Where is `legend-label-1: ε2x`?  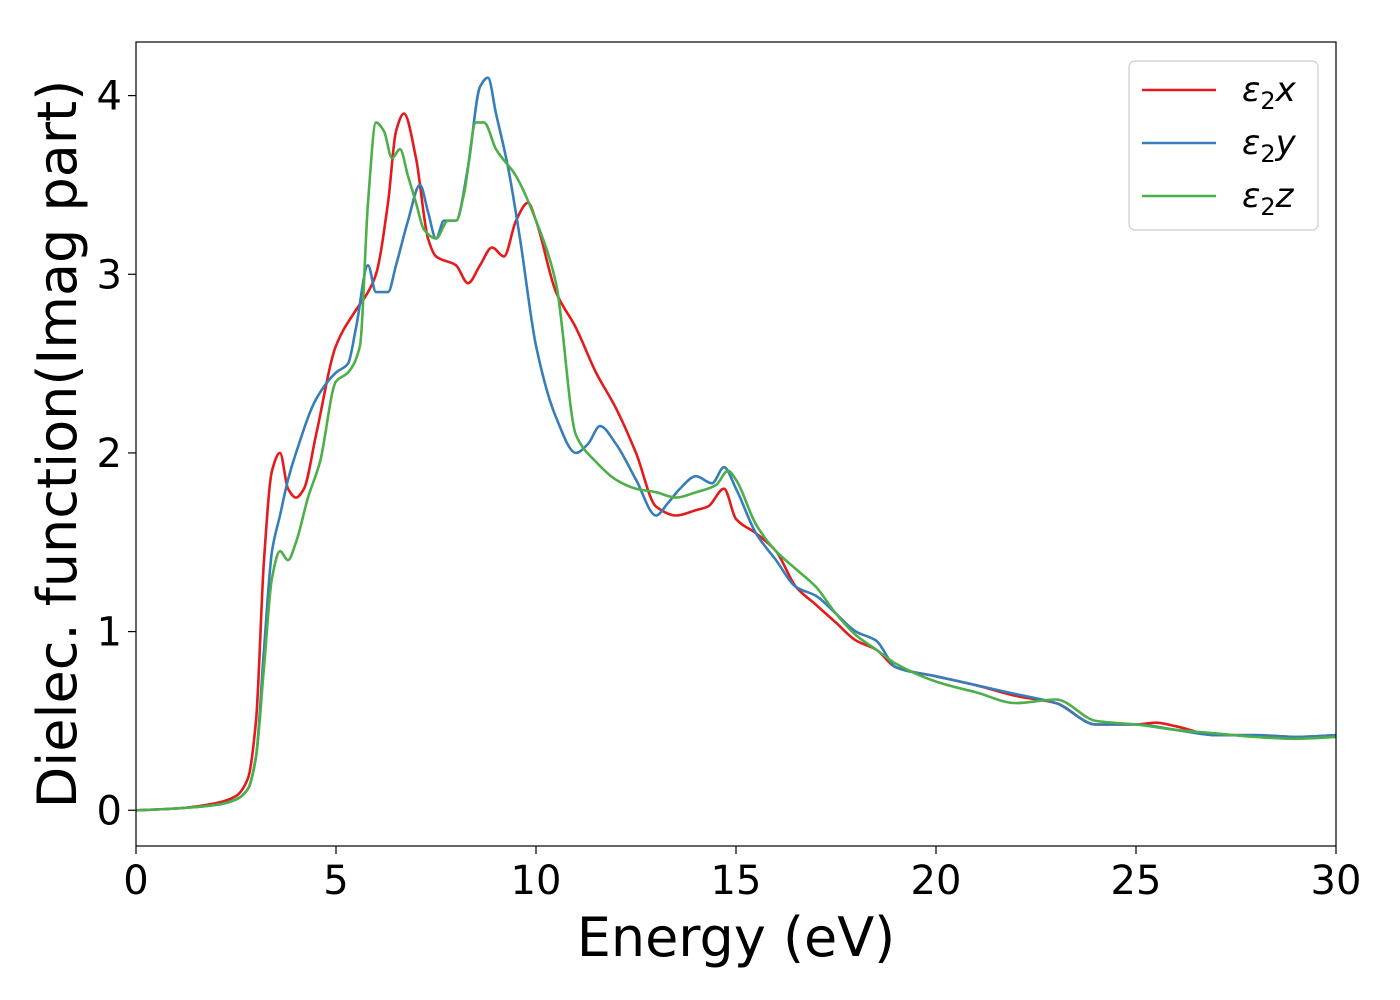
legend-label-1: ε2x is located at coordinates (1269, 92).